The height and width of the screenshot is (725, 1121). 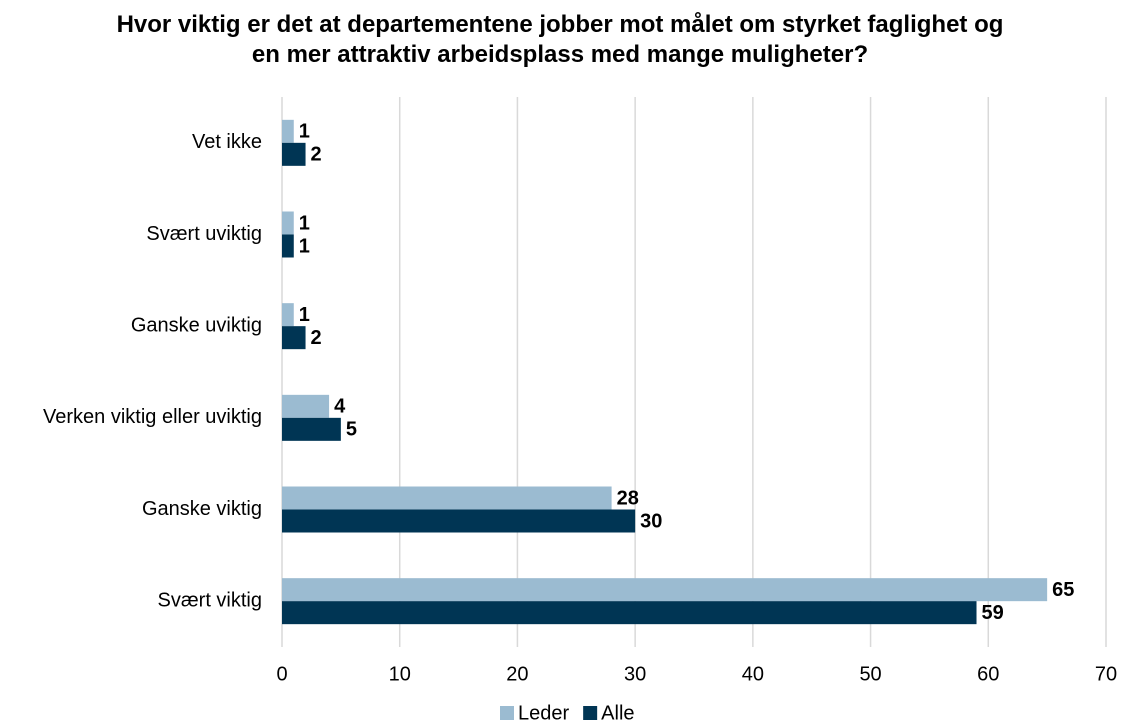 What do you see at coordinates (202, 509) in the screenshot?
I see `y-tick-label: Ganske viktig` at bounding box center [202, 509].